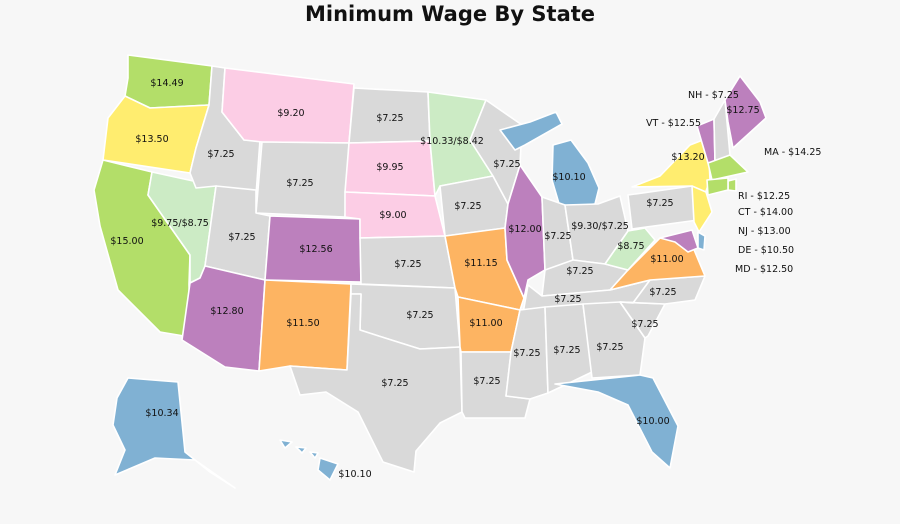  I want to click on wage-label-il: $12.00, so click(524, 229).